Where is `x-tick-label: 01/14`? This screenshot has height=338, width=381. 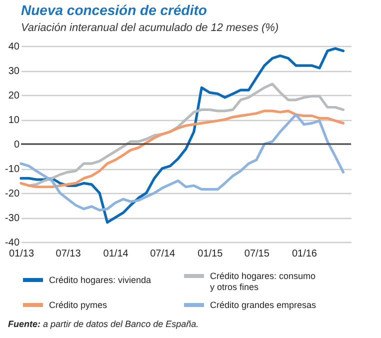
x-tick-label: 01/14 is located at coordinates (116, 254).